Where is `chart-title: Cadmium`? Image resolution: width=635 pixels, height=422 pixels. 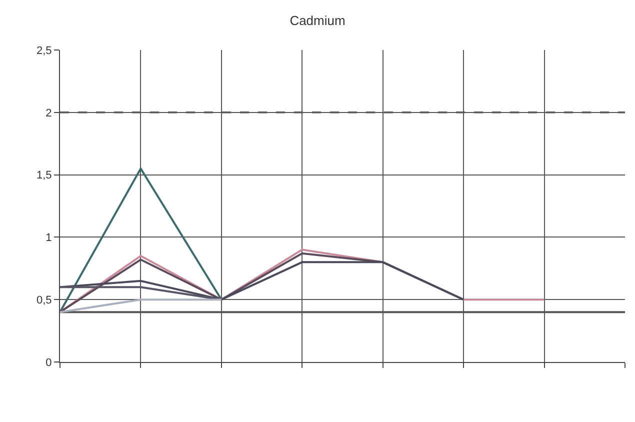
chart-title: Cadmium is located at coordinates (318, 20).